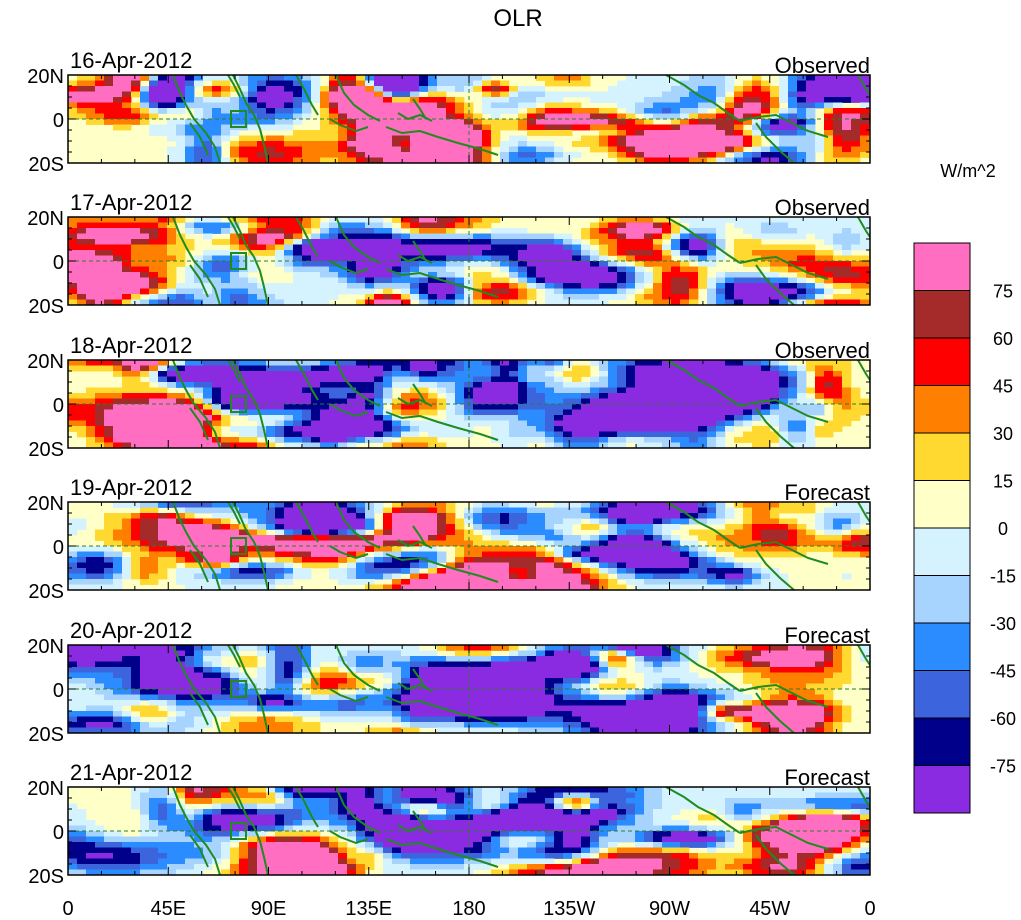 This screenshot has width=1021, height=920. What do you see at coordinates (449, 112) in the screenshot?
I see `panel-1: 16-Apr-2012 Observed 20N 0 20S` at bounding box center [449, 112].